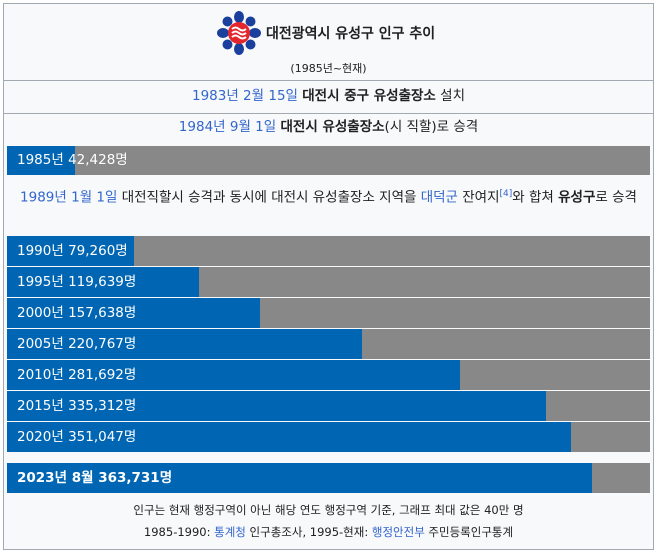 Image resolution: width=659 pixels, height=555 pixels. Describe the element at coordinates (95, 478) in the screenshot. I see `bar-label-2023: 2023년 8월 363,731명` at that location.